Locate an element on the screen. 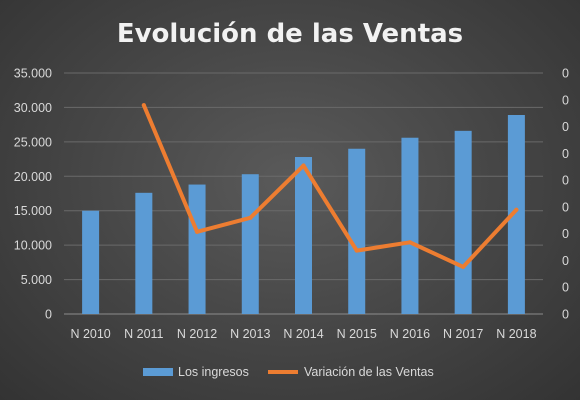 The image size is (580, 400). legend-swatch-bars is located at coordinates (158, 372).